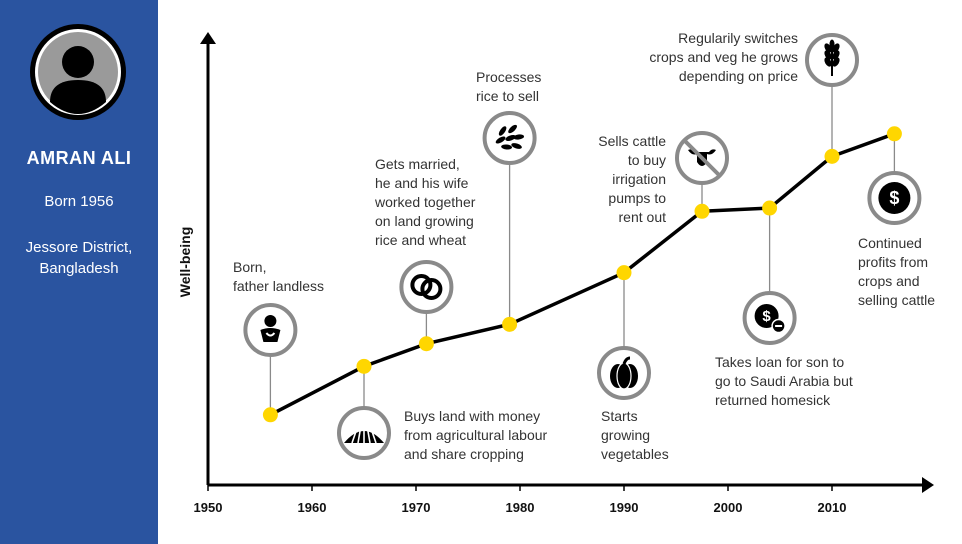 Image resolution: width=962 pixels, height=544 pixels. Describe the element at coordinates (832, 60) in the screenshot. I see `wheat-icon` at that location.